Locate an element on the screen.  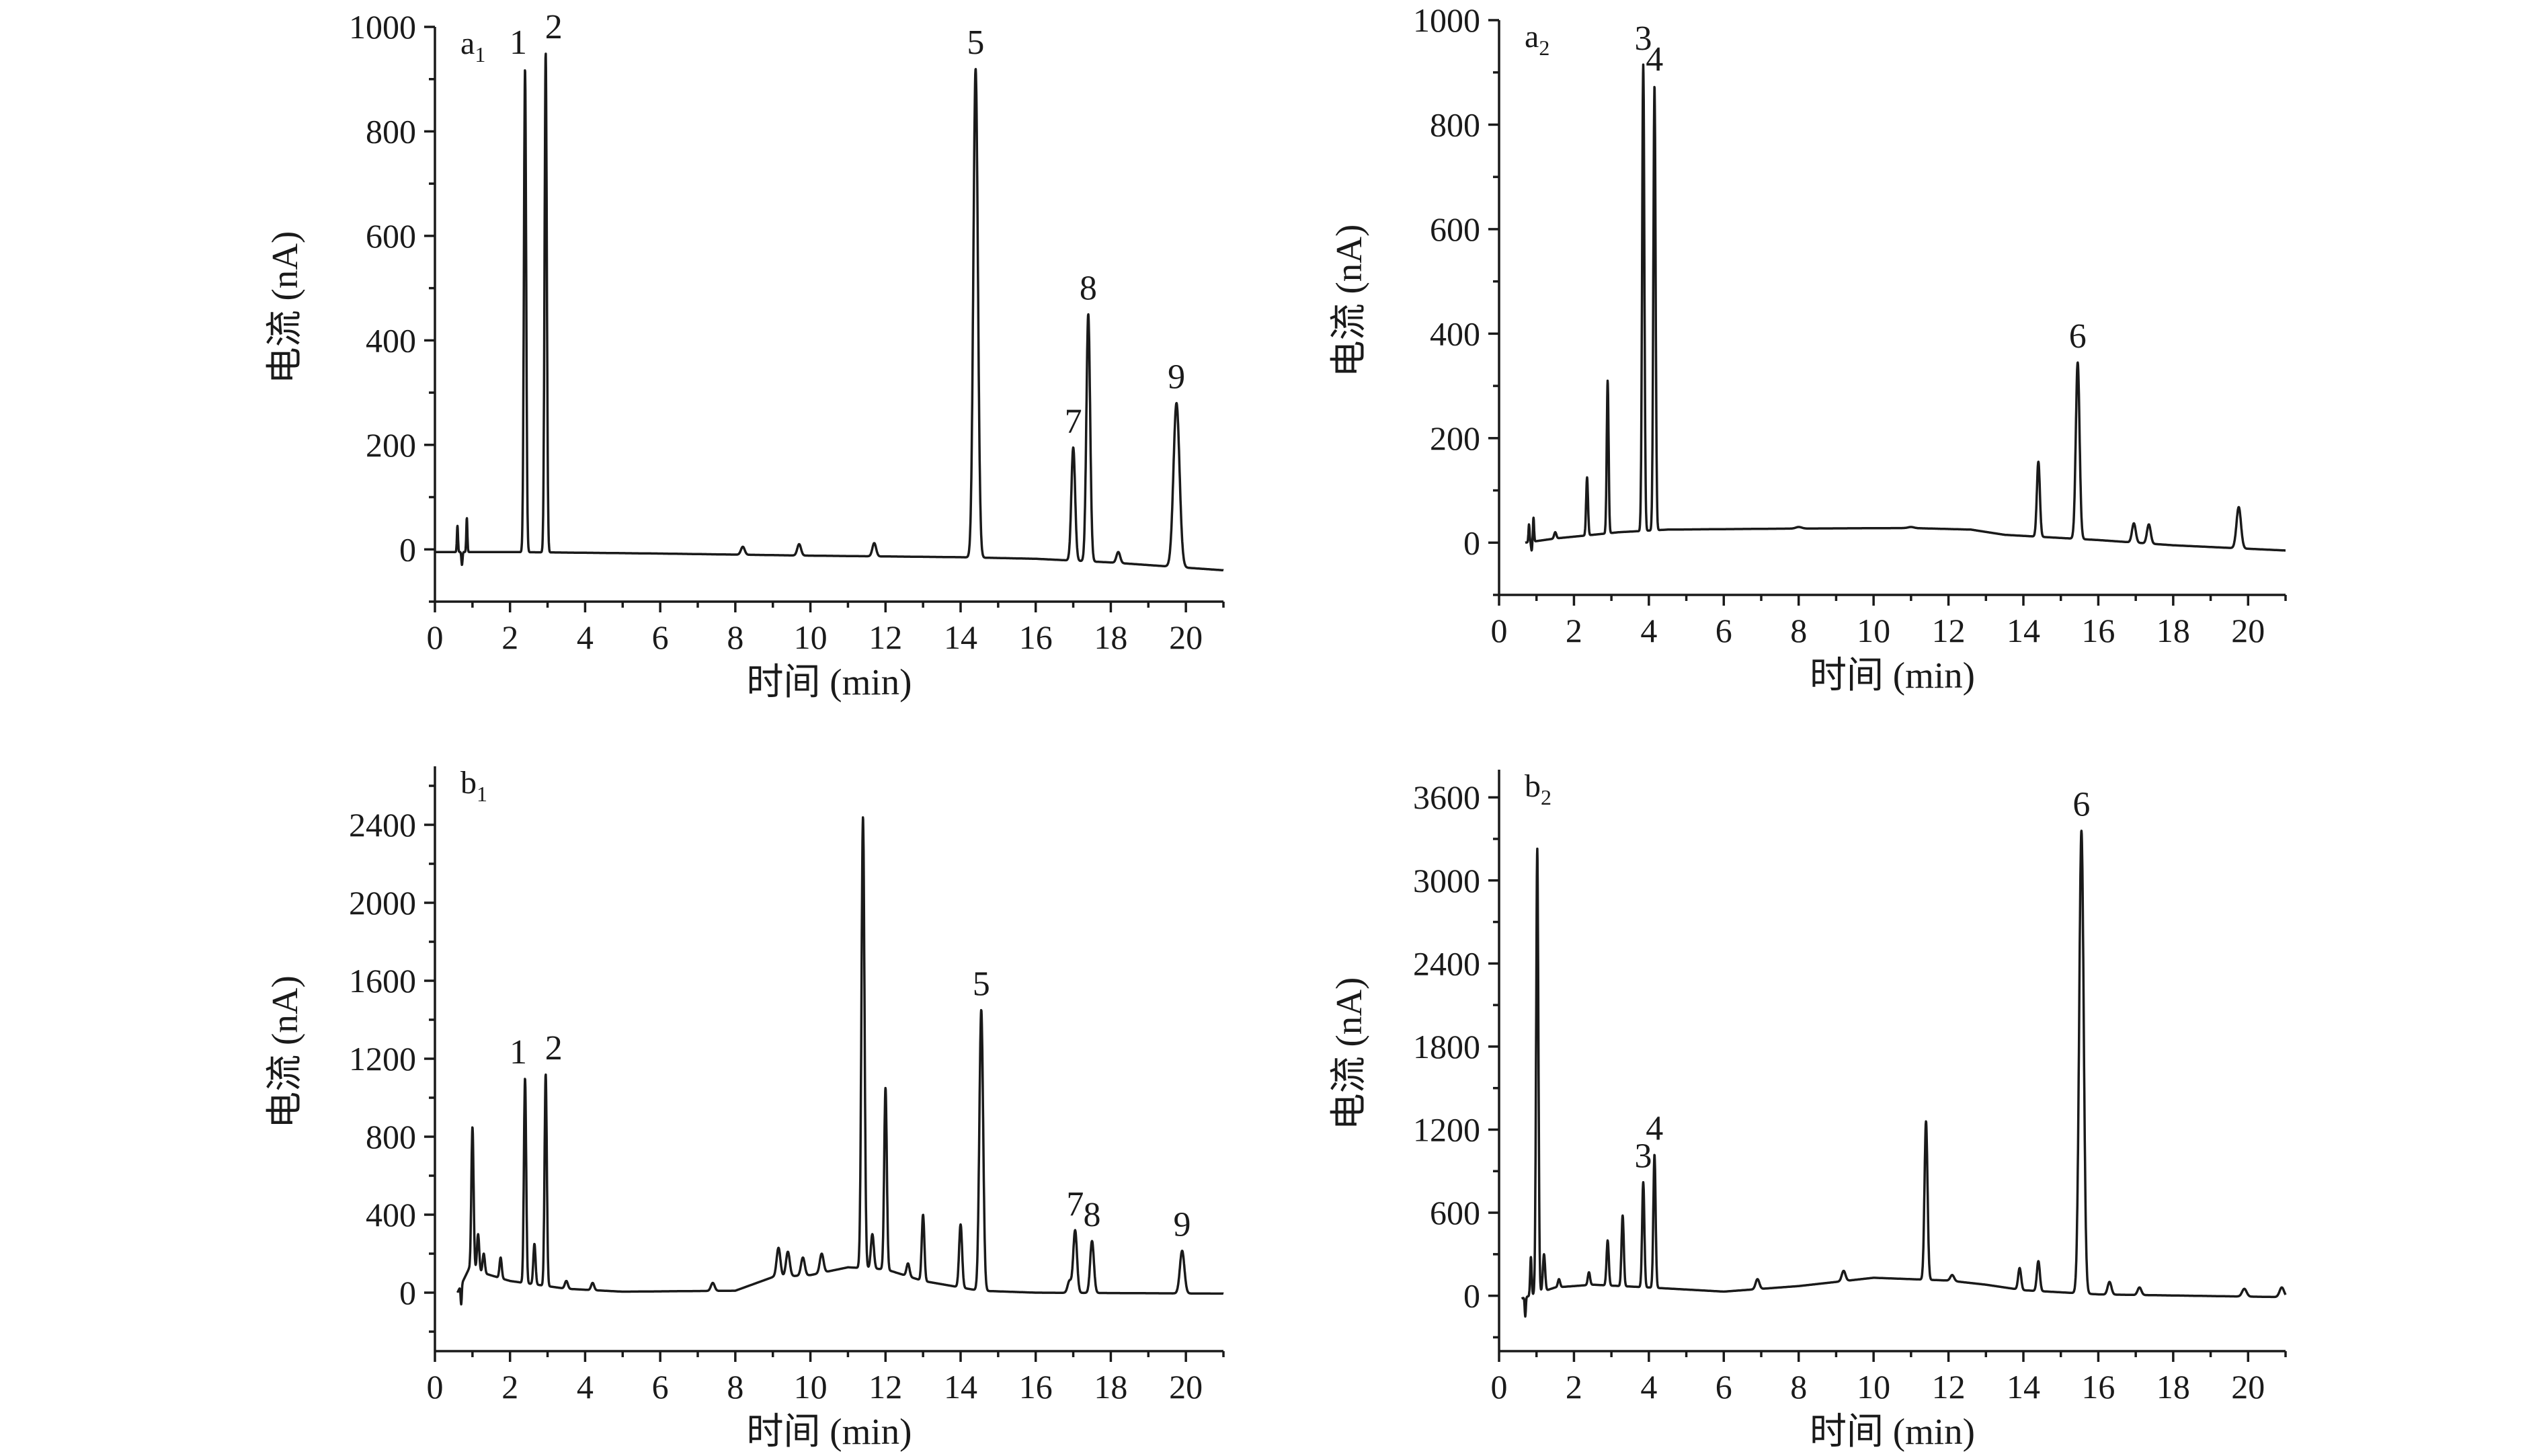
peak-label: 9 is located at coordinates (1182, 1225).